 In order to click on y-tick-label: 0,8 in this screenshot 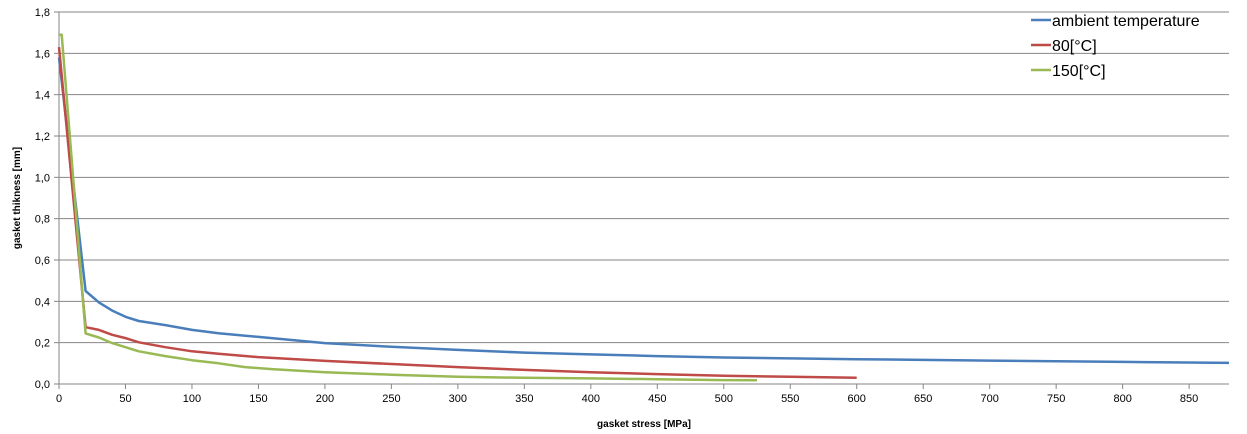, I will do `click(42, 220)`.